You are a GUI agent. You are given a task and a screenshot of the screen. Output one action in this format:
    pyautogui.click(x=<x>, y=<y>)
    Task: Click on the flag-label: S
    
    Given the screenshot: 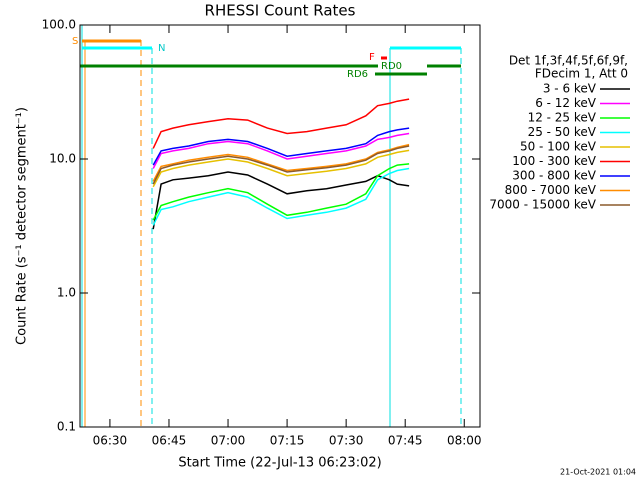 What is the action you would take?
    pyautogui.click(x=75, y=41)
    